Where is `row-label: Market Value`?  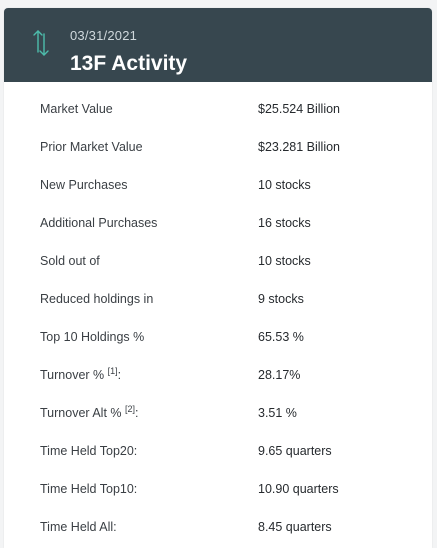 row-label: Market Value is located at coordinates (76, 109).